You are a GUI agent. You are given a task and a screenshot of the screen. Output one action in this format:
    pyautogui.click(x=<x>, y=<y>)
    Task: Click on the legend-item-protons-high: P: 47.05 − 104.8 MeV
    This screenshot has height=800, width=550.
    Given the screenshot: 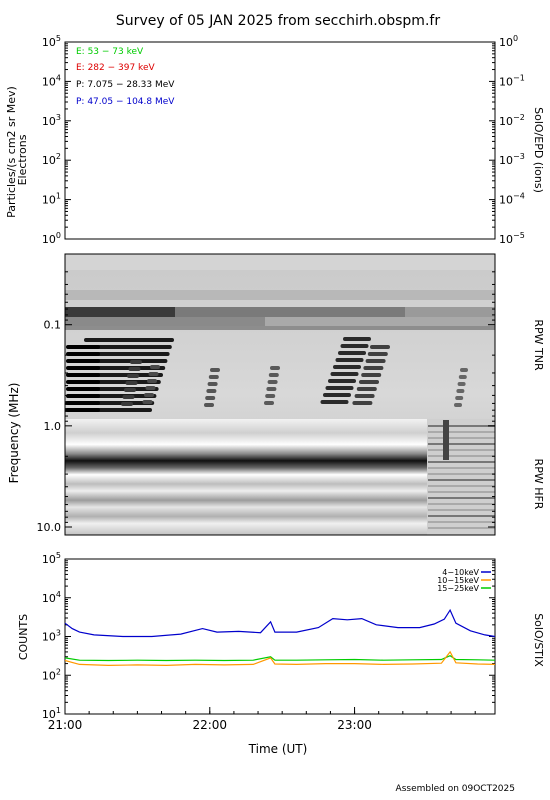 What is the action you would take?
    pyautogui.click(x=125, y=102)
    